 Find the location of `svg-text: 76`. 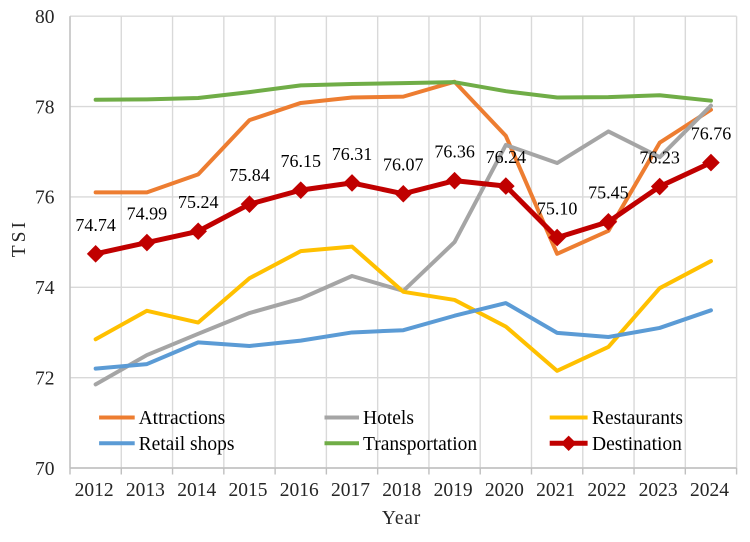

svg-text: 76 is located at coordinates (45, 198).